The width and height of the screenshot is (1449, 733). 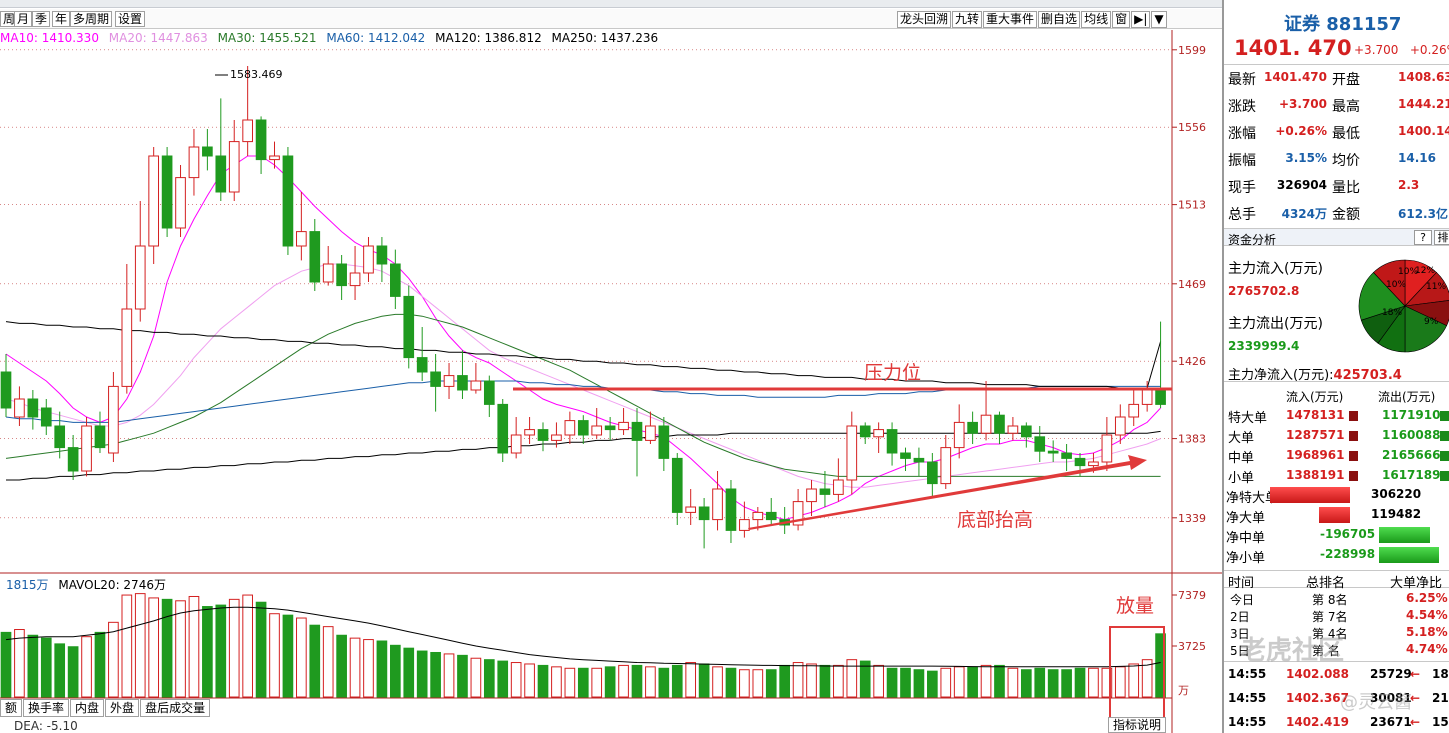 I want to click on tick-row: 14:55 1402.088 25729 ← 18, so click(x=1338, y=674).